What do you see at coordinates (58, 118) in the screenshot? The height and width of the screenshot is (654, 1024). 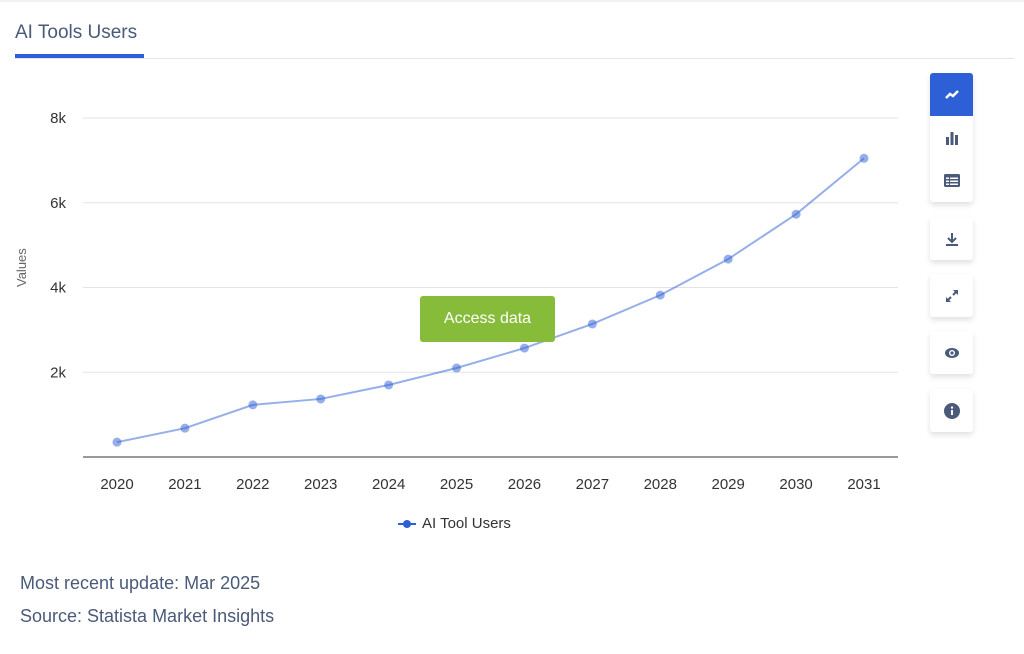 I see `y-tick-label: 8k` at bounding box center [58, 118].